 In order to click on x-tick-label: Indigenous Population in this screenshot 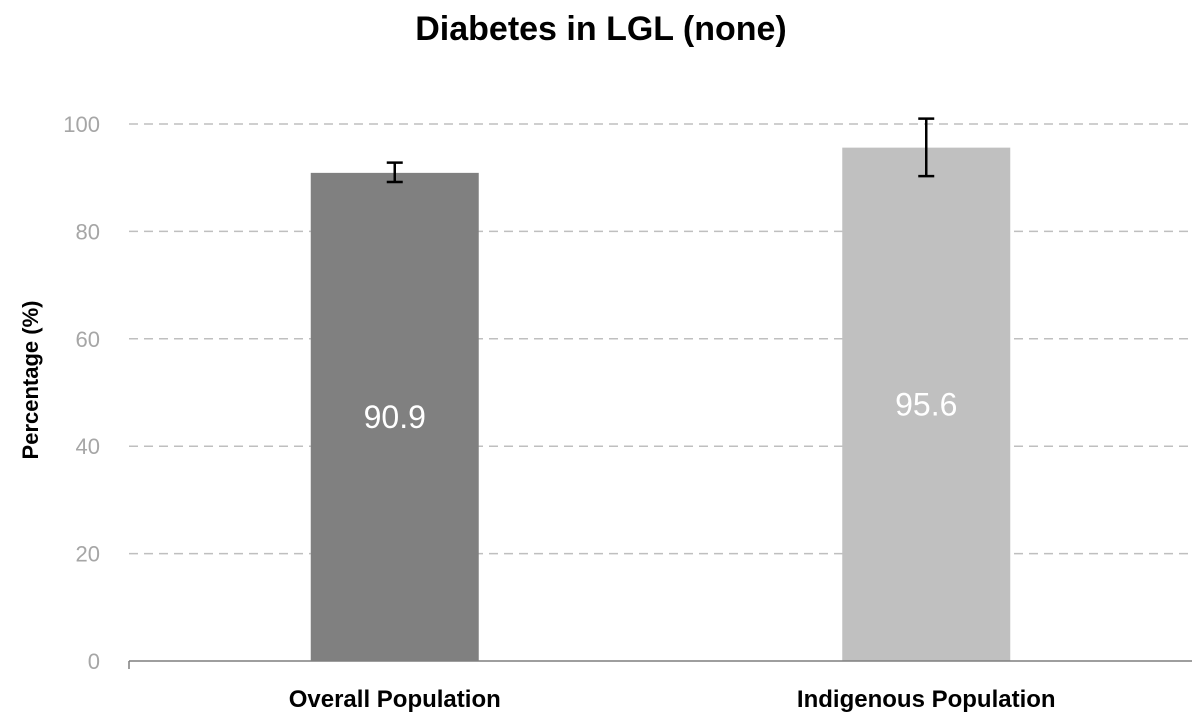, I will do `click(926, 699)`.